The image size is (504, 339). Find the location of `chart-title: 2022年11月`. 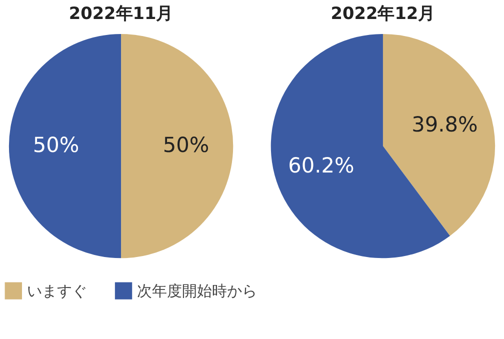

chart-title: 2022年11月 is located at coordinates (121, 13).